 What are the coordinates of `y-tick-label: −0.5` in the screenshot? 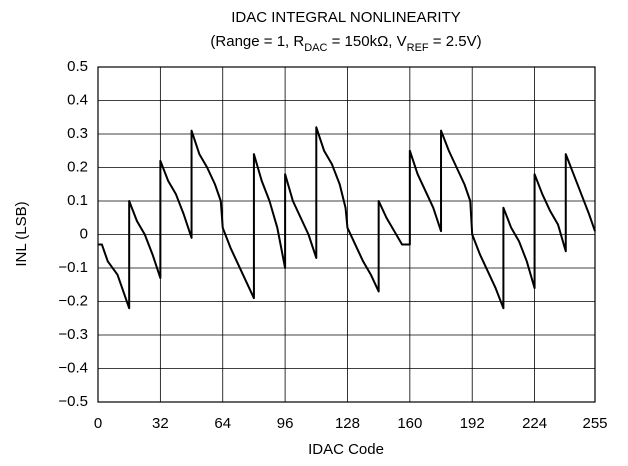 It's located at (73, 401).